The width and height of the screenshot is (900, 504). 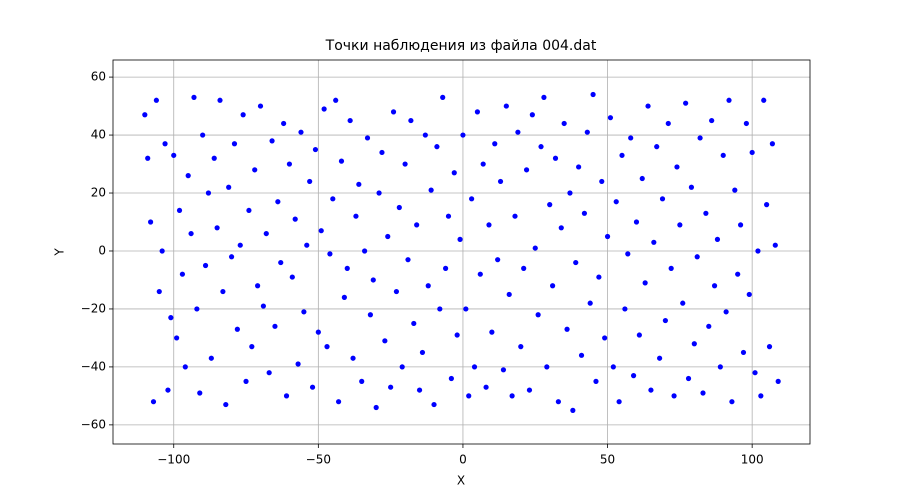 I want to click on y-tick-label: −60, so click(x=93, y=424).